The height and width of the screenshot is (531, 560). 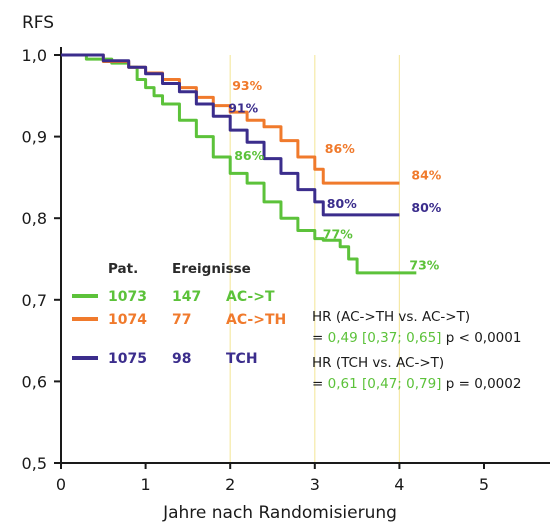 What do you see at coordinates (320, 384) in the screenshot?
I see `hr2-prefix: =` at bounding box center [320, 384].